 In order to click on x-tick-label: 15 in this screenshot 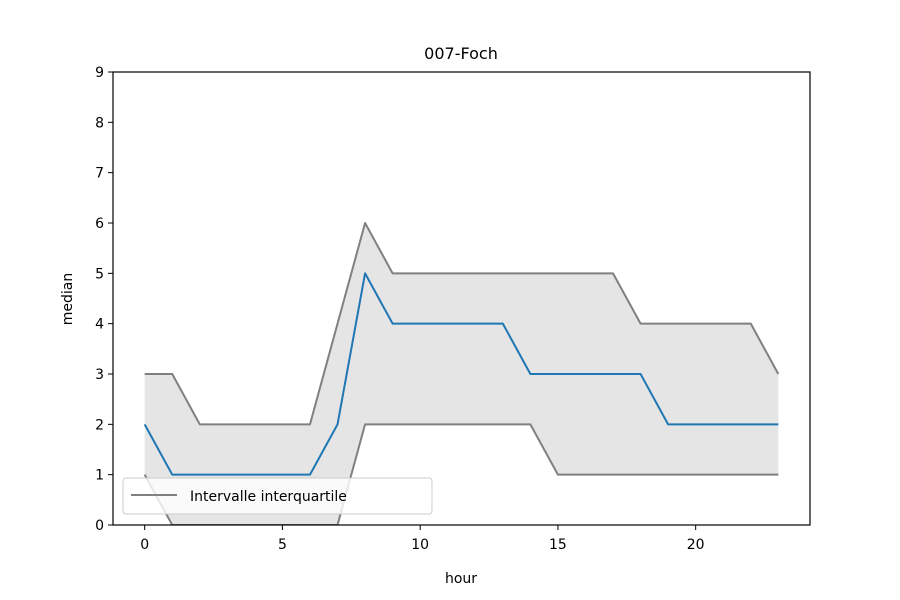, I will do `click(558, 545)`.